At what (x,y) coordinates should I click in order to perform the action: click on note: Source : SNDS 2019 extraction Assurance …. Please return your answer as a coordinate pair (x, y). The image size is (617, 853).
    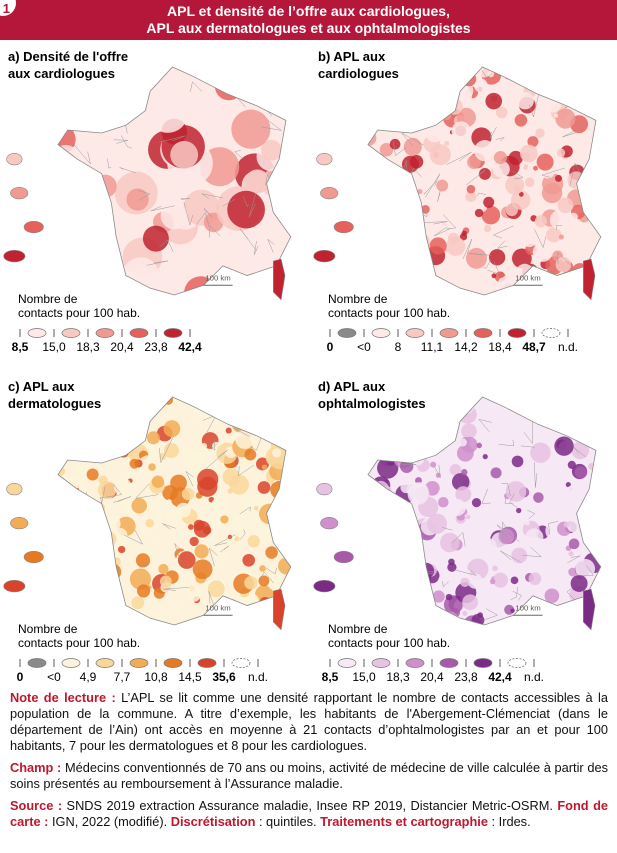
    Looking at the image, I should click on (309, 814).